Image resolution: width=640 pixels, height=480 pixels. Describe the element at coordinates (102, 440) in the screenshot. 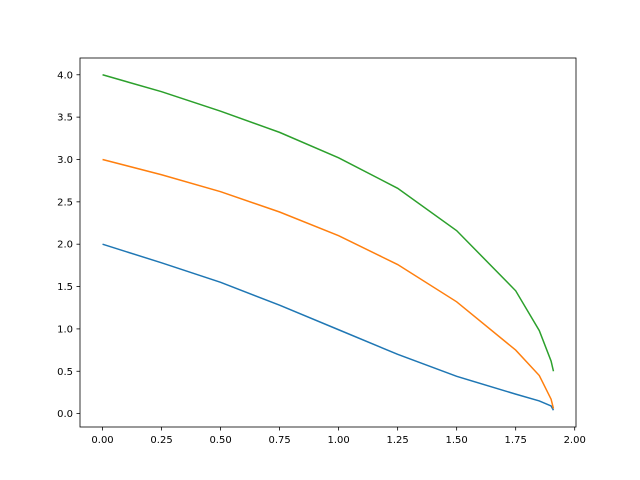

I see `x-tick-label: 0.00` at that location.